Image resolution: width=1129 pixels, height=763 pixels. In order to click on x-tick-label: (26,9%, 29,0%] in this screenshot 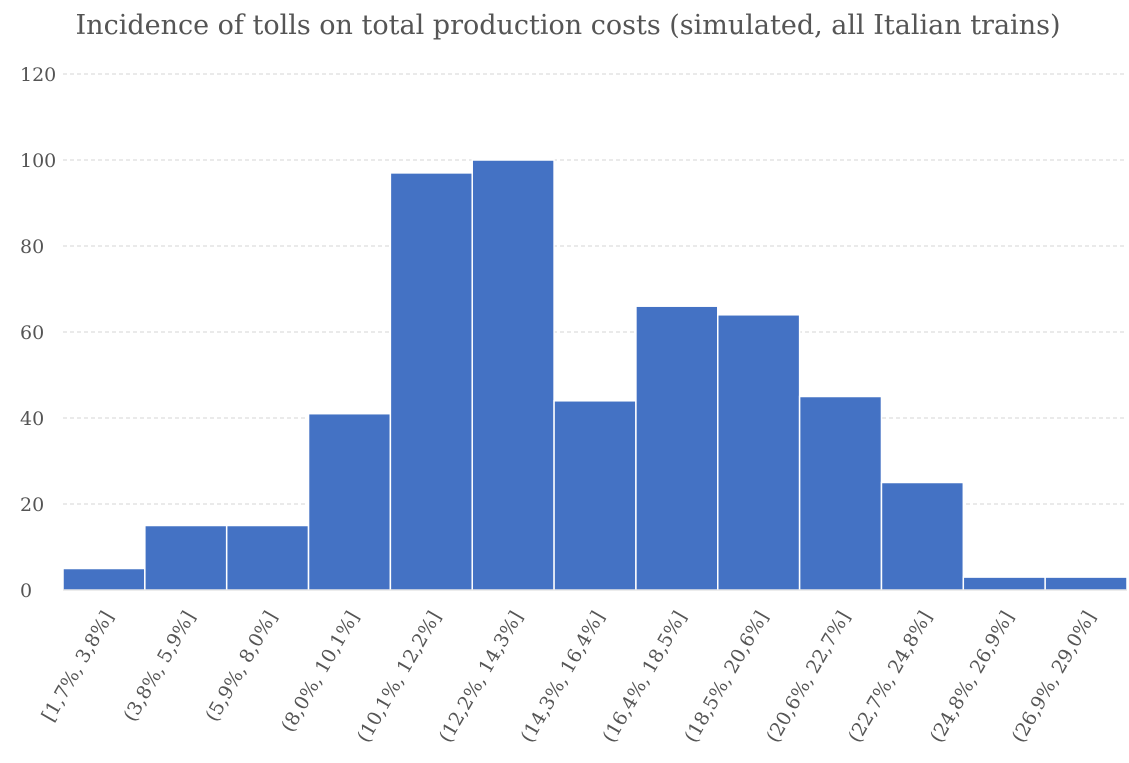, I will do `click(1054, 677)`.